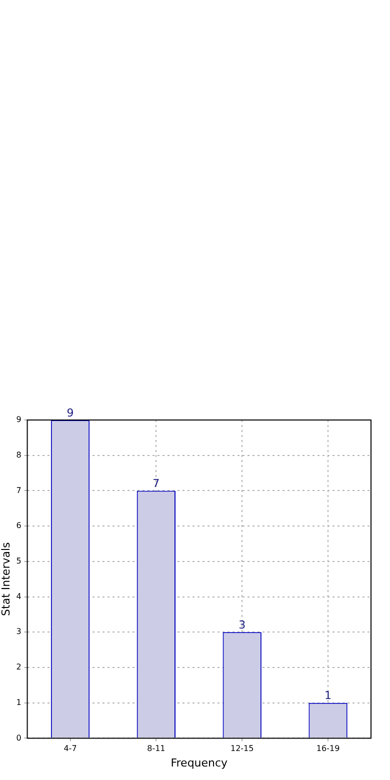  What do you see at coordinates (19, 525) in the screenshot?
I see `y-tick-label: 6` at bounding box center [19, 525].